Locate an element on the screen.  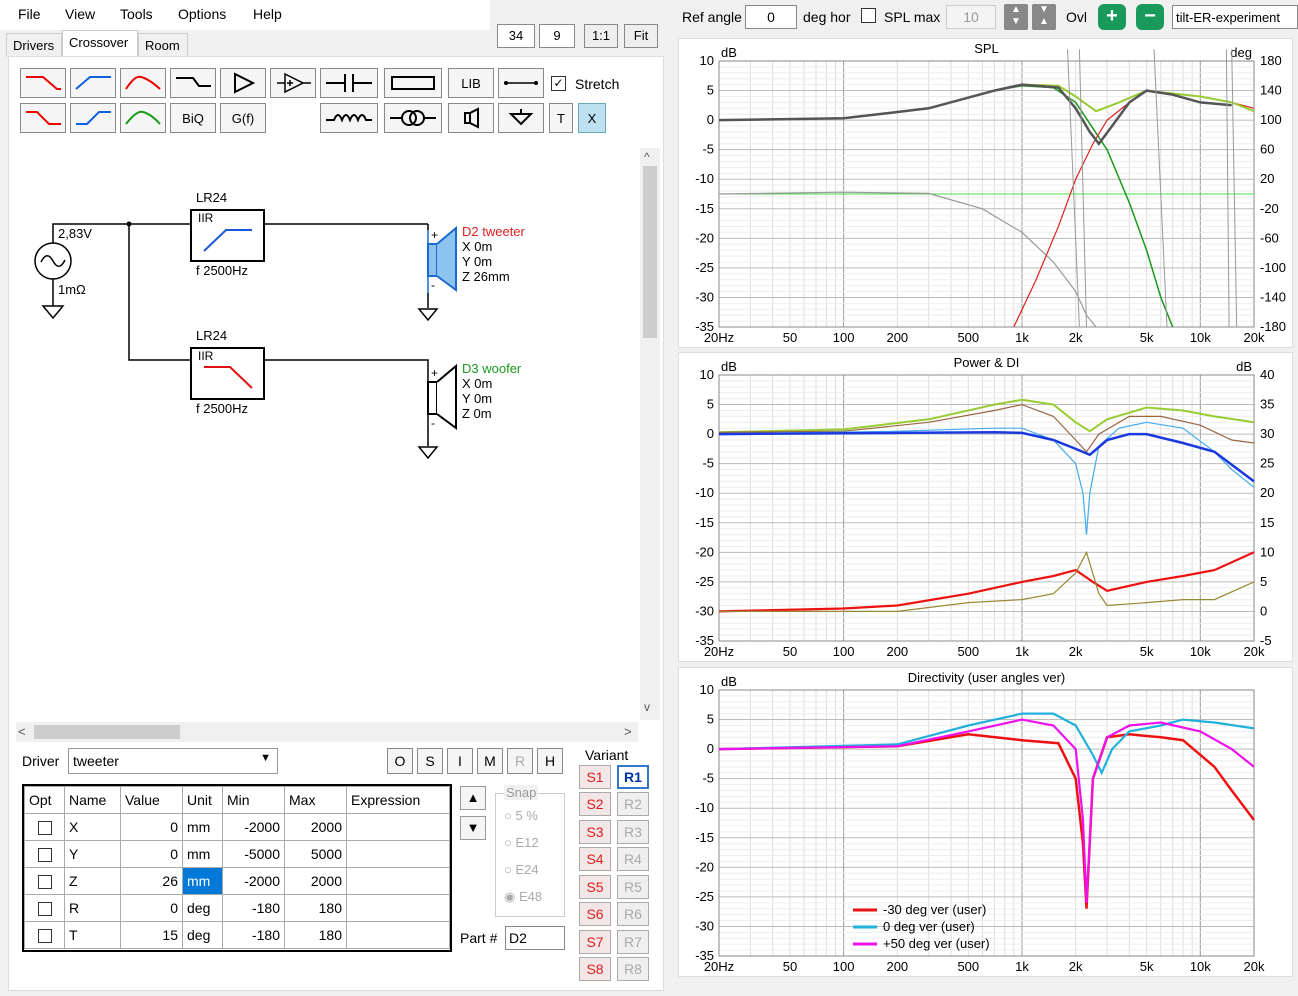
move-down-button: ▼ is located at coordinates (473, 828).